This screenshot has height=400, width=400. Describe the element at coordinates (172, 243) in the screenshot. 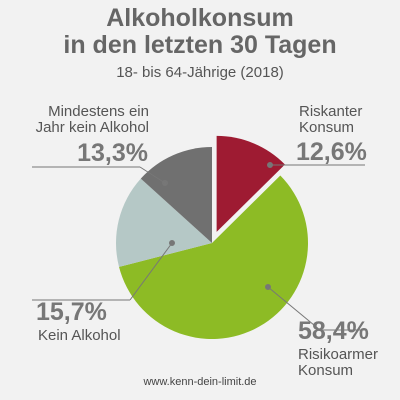

I see `leader-dot-kein` at that location.